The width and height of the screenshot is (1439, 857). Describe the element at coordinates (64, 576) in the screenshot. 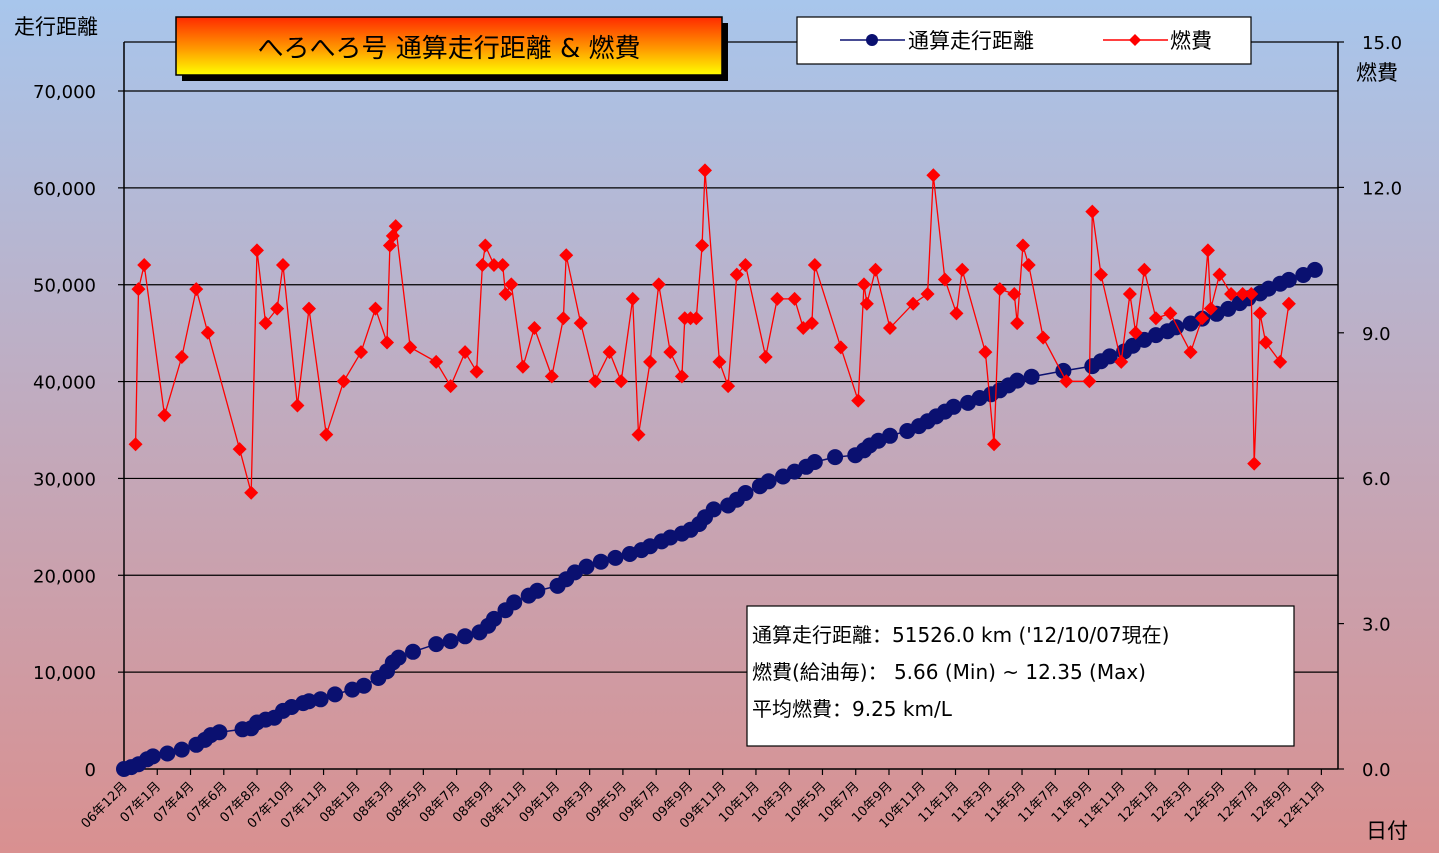

I see `left-tick-label: 20,000` at that location.